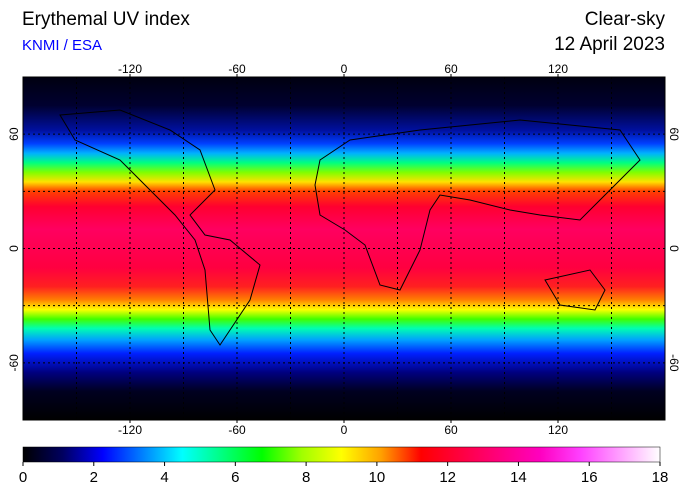 This screenshot has width=688, height=490. What do you see at coordinates (23, 477) in the screenshot?
I see `colorbar-tick-label: 0` at bounding box center [23, 477].